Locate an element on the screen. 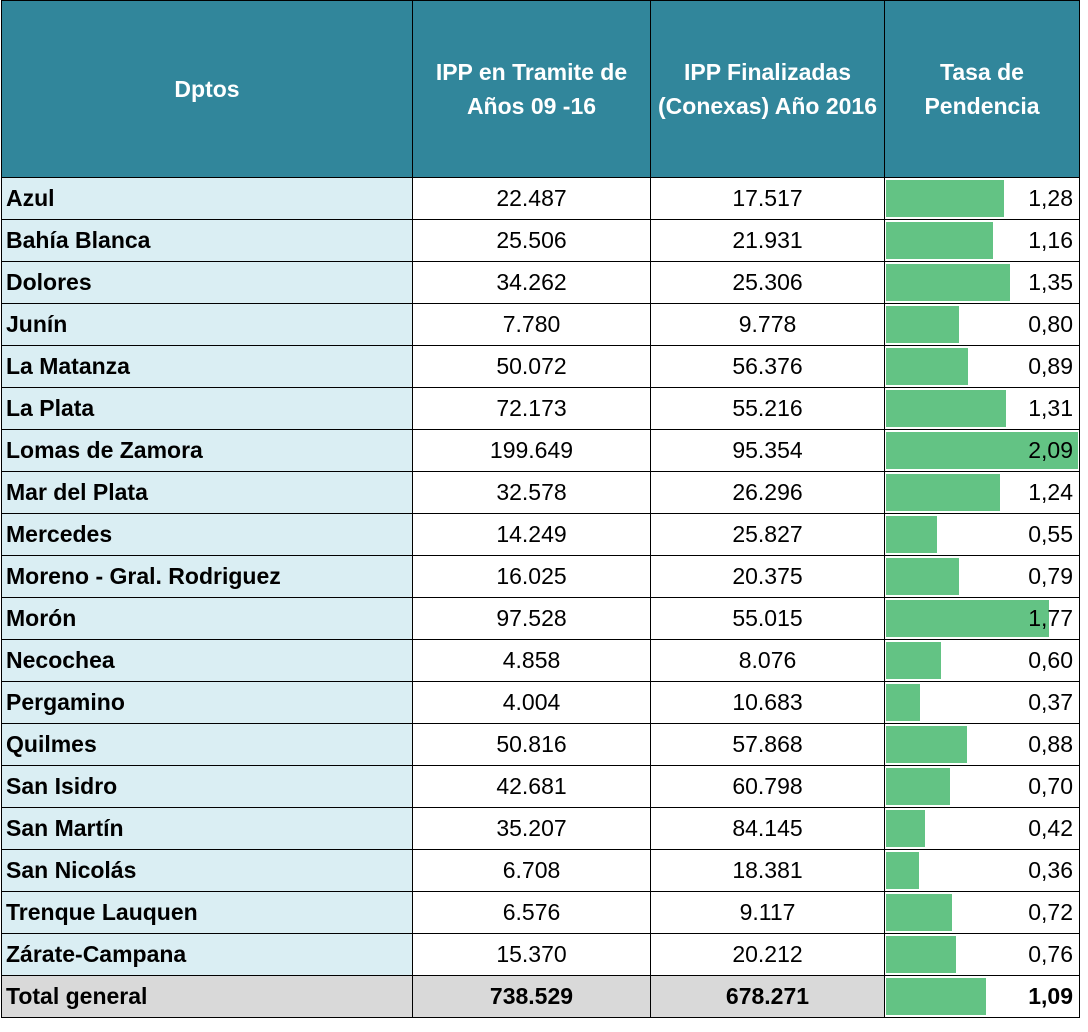  value-cell: 14.249 is located at coordinates (531, 534).